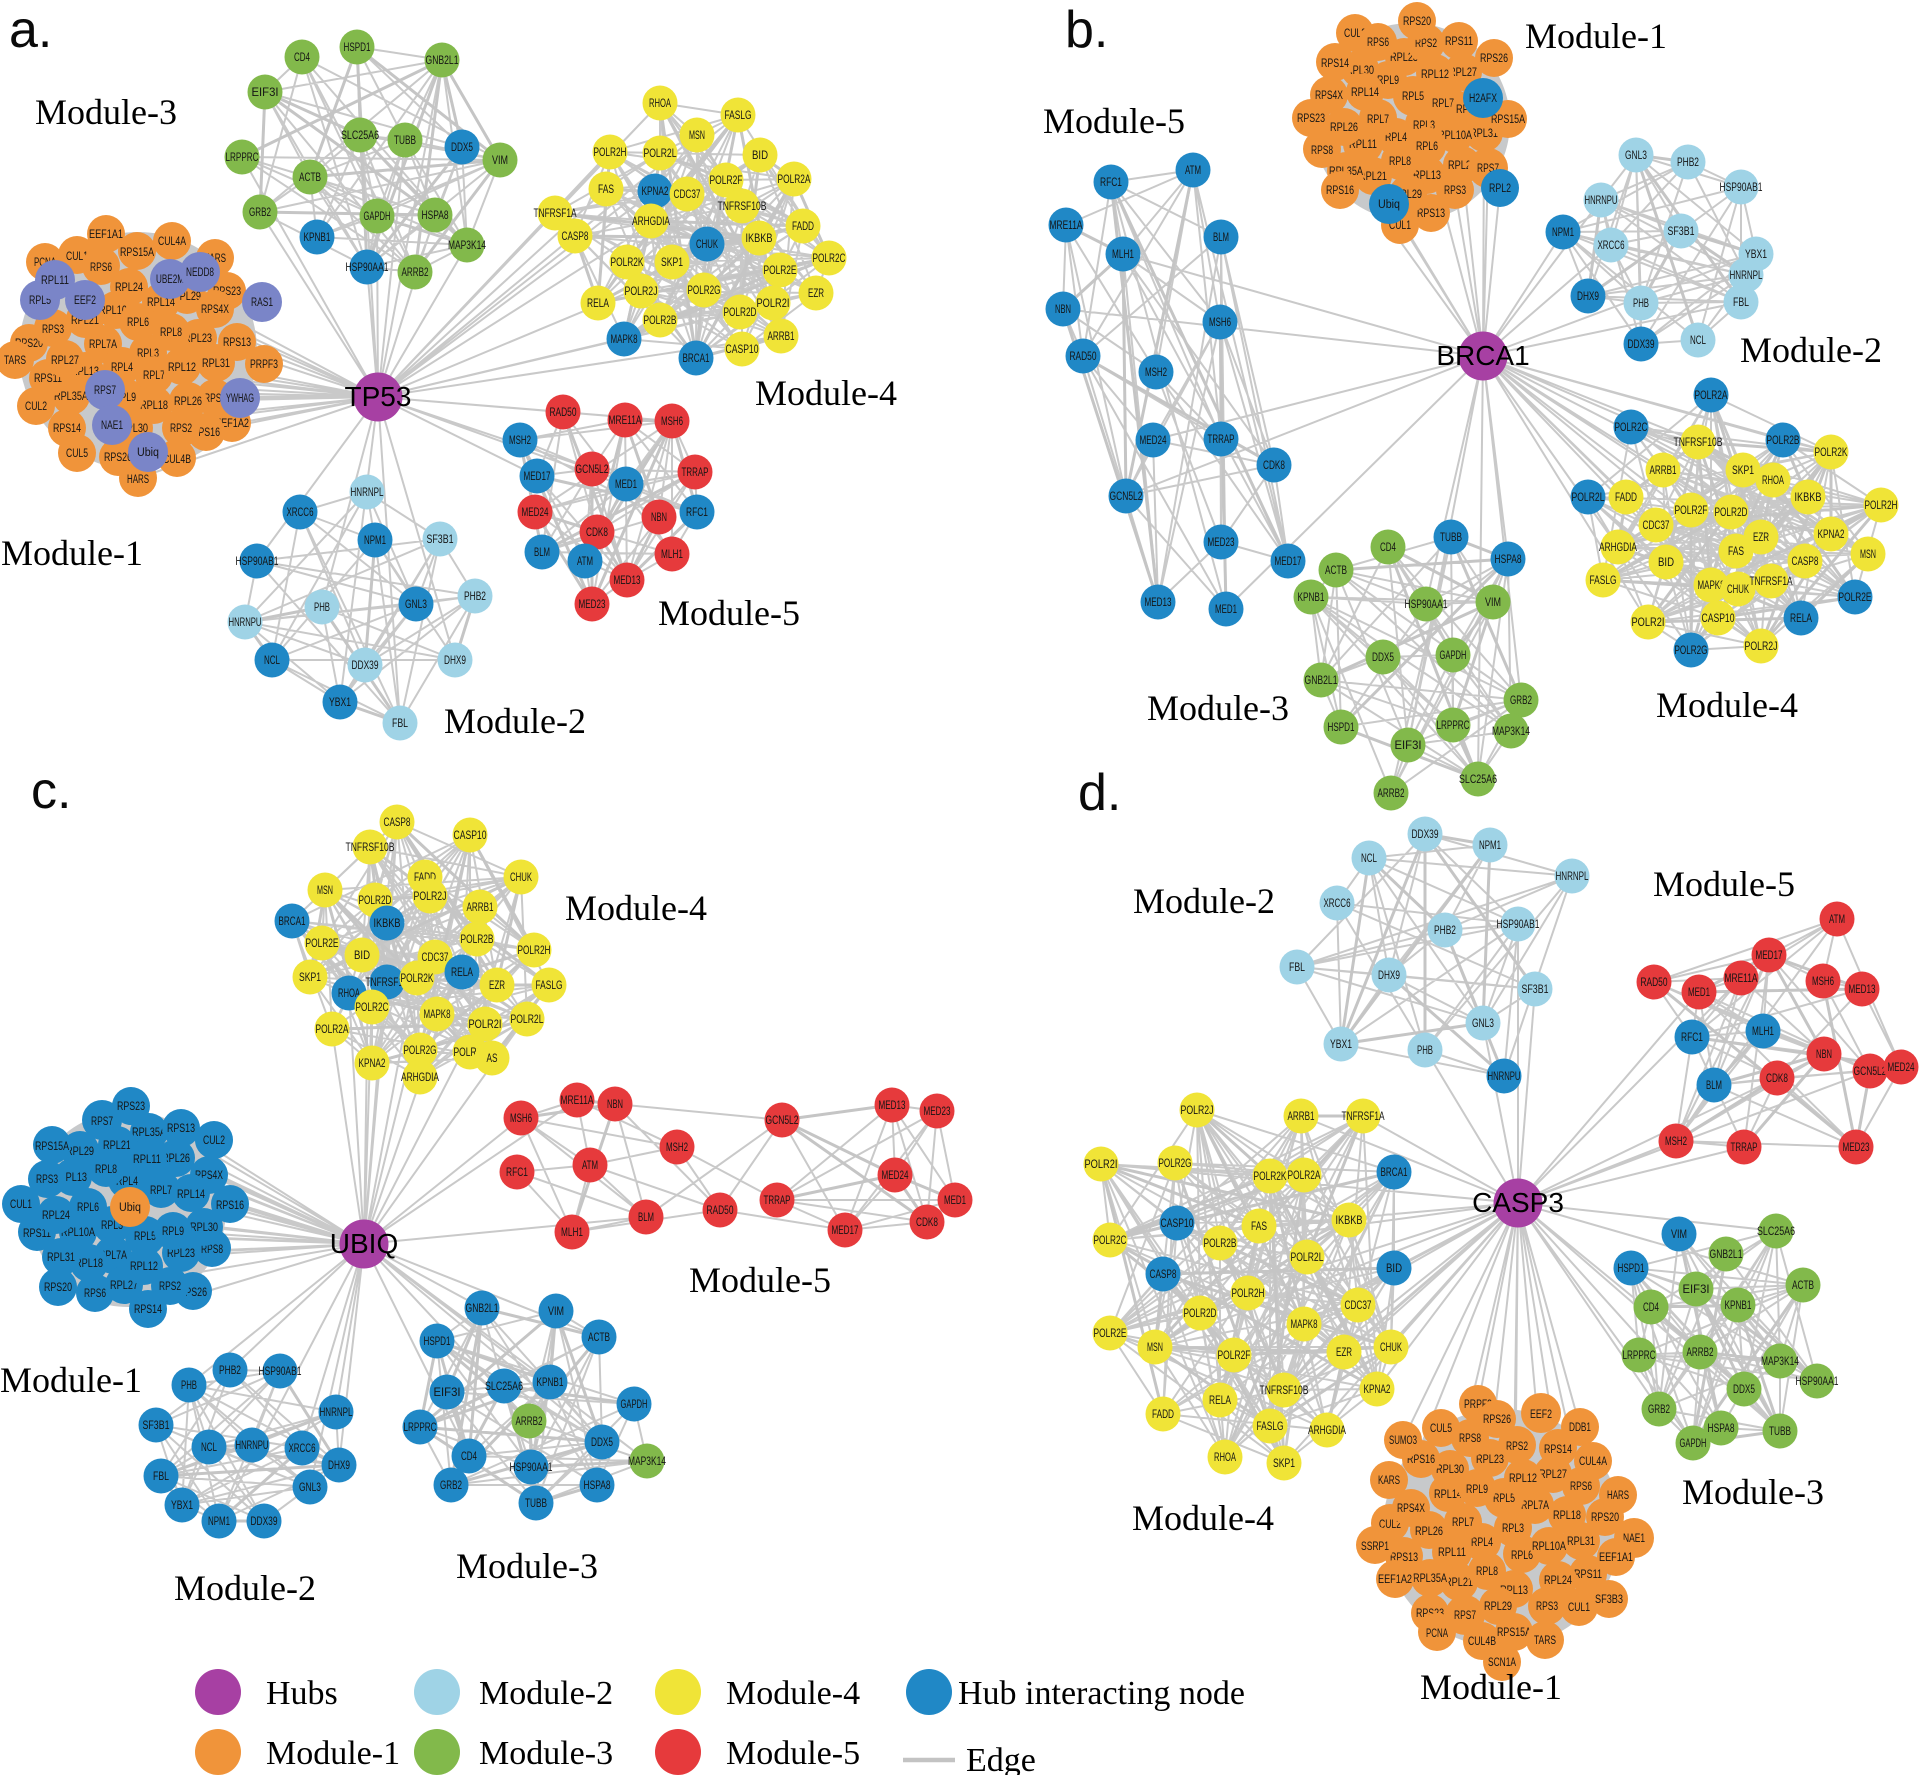 The width and height of the screenshot is (1923, 1775). What do you see at coordinates (1508, 559) in the screenshot?
I see `svg-text: HSPA8` at bounding box center [1508, 559].